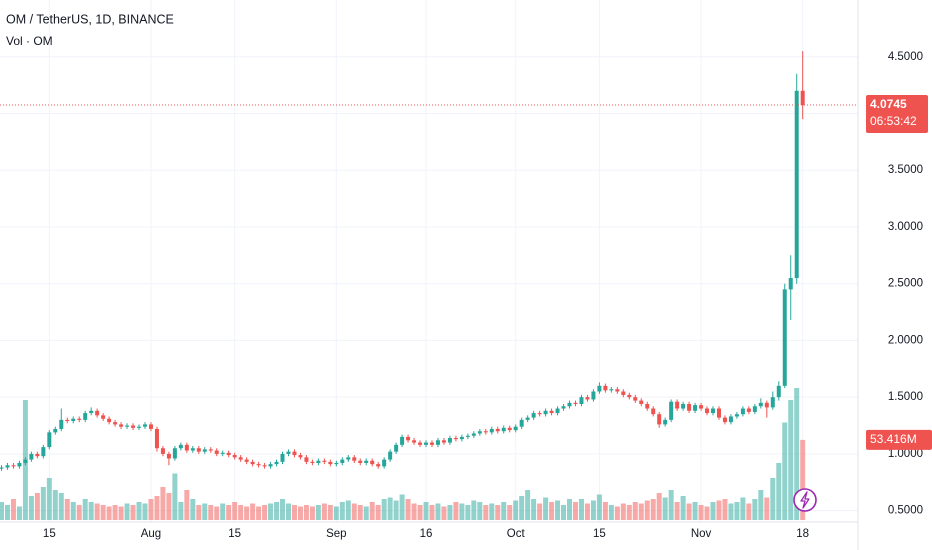  Describe the element at coordinates (888, 104) in the screenshot. I see `last-price-label: 4.0745` at that location.